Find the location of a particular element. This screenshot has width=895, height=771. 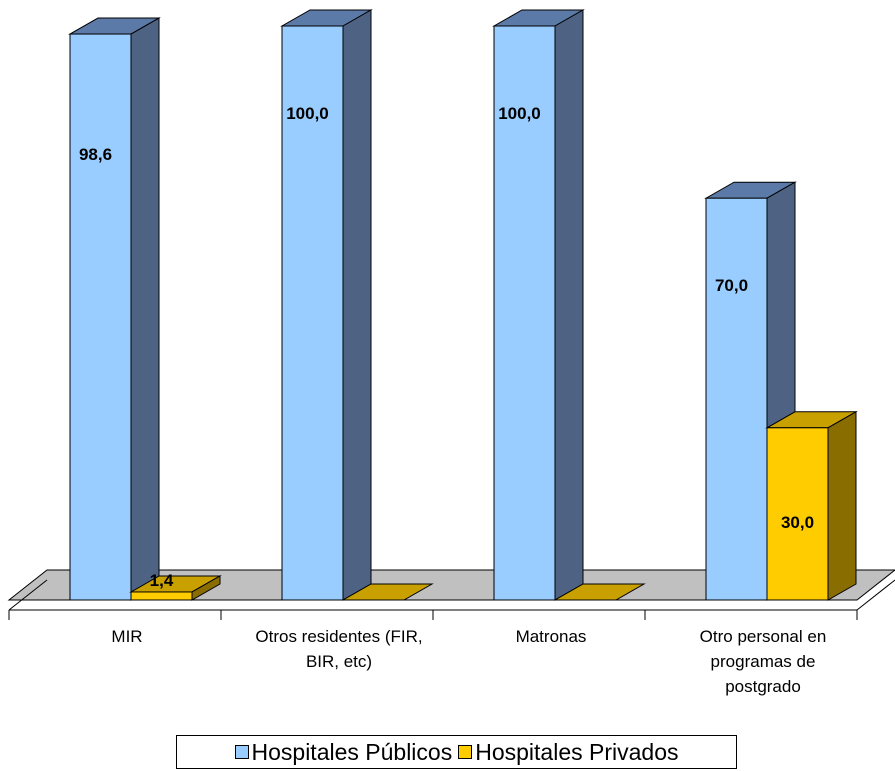

legend-label-privados: Hospitales Privados is located at coordinates (577, 751).